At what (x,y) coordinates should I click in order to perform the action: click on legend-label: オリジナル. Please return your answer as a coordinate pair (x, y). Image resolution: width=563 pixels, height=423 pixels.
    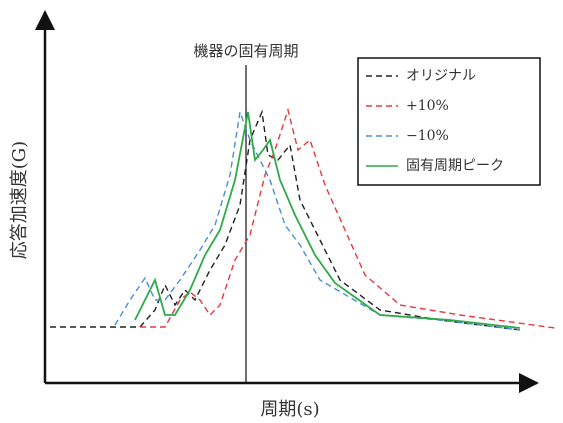
    Looking at the image, I should click on (441, 76).